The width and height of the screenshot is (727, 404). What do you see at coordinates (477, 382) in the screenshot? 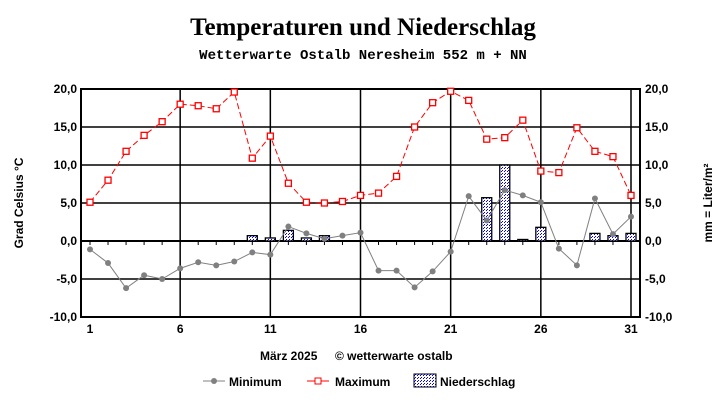
I see `legend-niederschlag: Niederschlag` at bounding box center [477, 382].